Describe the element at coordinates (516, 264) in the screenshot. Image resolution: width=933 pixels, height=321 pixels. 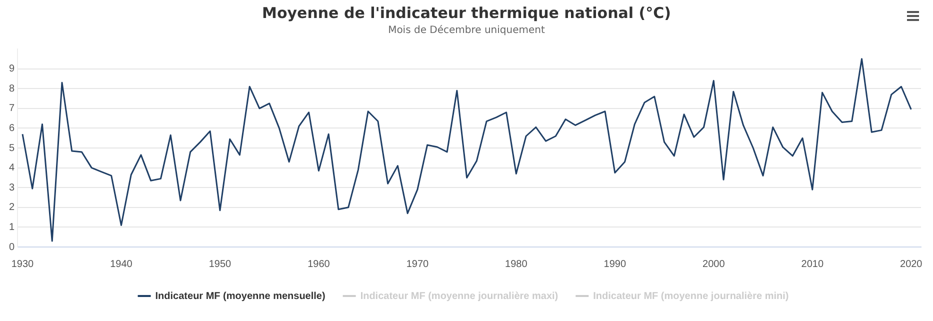
I see `x-tick-label: 1980` at that location.